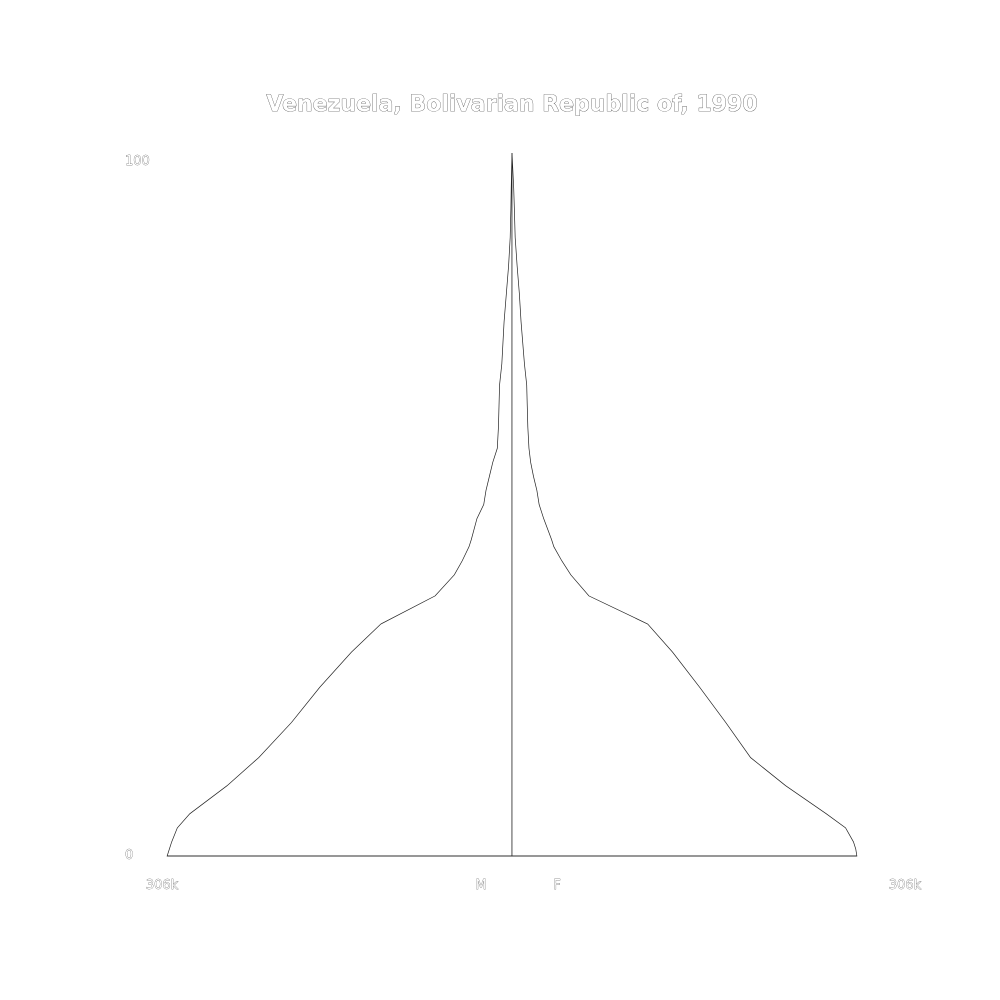 This screenshot has height=1000, width=1000. What do you see at coordinates (162, 885) in the screenshot?
I see `x-tick-label-left: 306k` at bounding box center [162, 885].